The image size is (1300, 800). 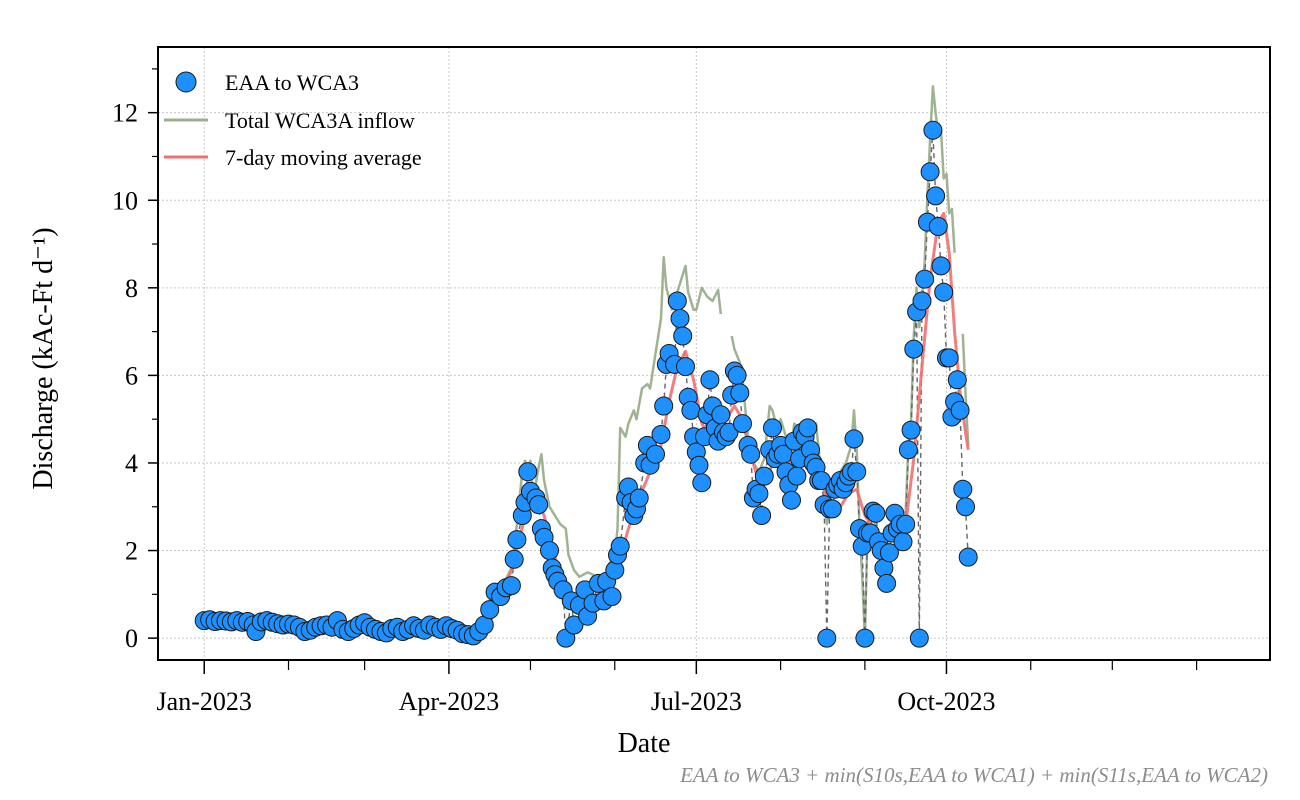 What do you see at coordinates (292, 82) in the screenshot?
I see `legend-label-eaa-to-wca3: EAA to WCA3` at bounding box center [292, 82].